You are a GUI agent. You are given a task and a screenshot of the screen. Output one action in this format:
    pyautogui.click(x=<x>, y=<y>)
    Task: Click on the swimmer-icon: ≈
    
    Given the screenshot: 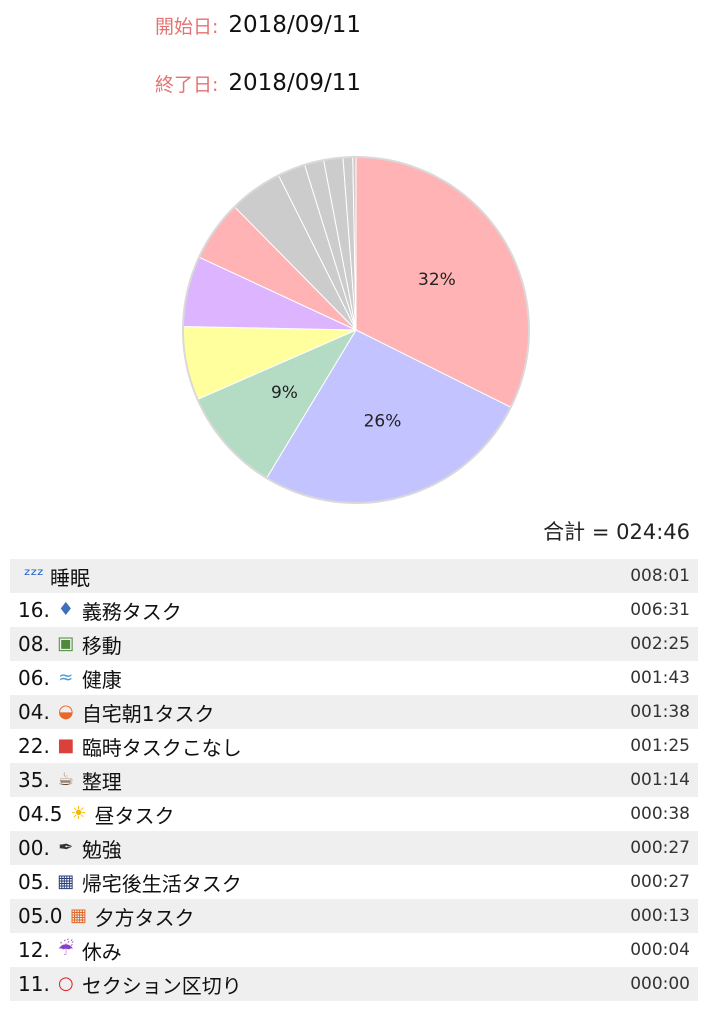 What is the action you would take?
    pyautogui.click(x=66, y=677)
    